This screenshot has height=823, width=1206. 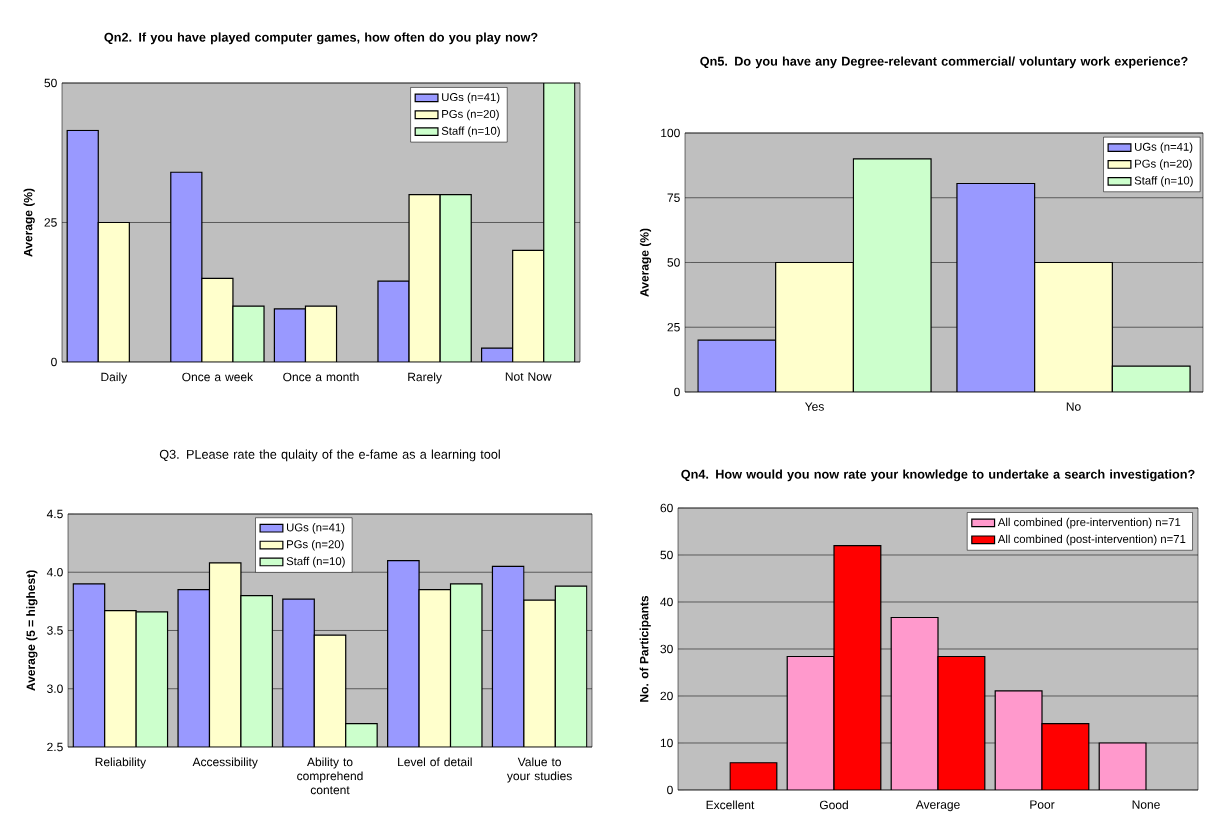 What do you see at coordinates (55, 747) in the screenshot?
I see `y-tick-label: 2.5` at bounding box center [55, 747].